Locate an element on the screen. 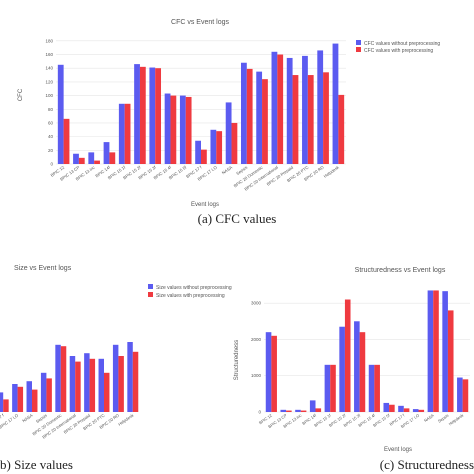 This screenshot has width=474, height=474. structuredness-bar-with-bpic-15-3f is located at coordinates (362, 372).